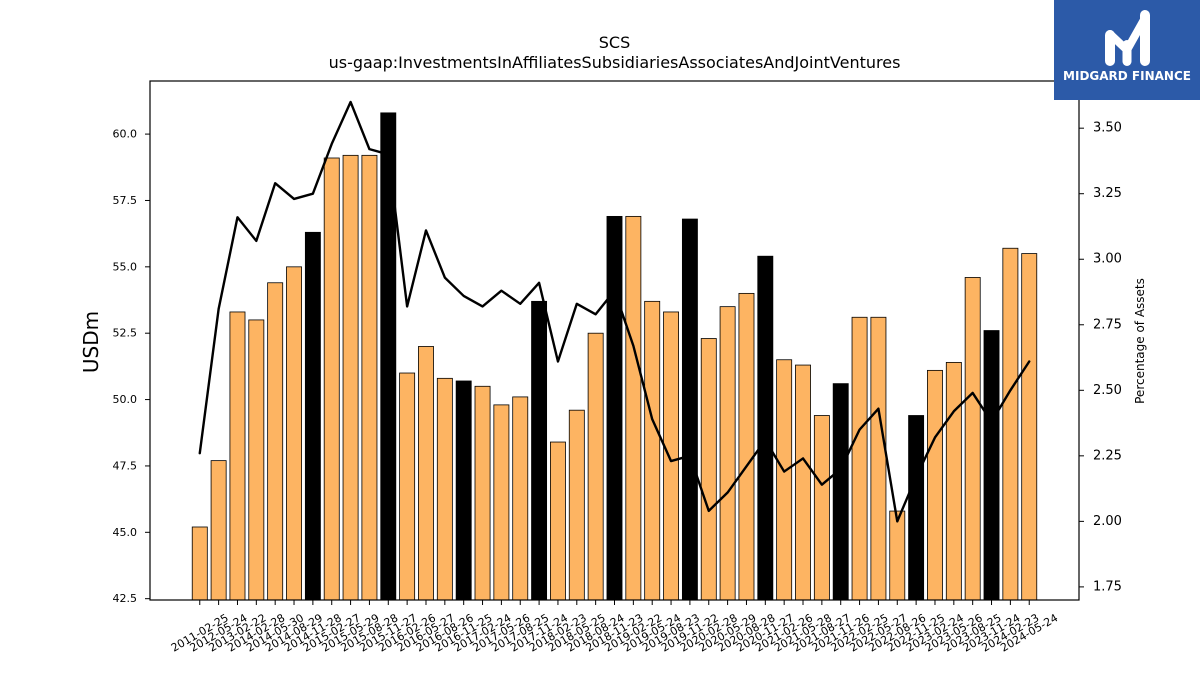 The height and width of the screenshot is (675, 1200). I want to click on y-axis-label-right: Percentage of Assets, so click(1140, 341).